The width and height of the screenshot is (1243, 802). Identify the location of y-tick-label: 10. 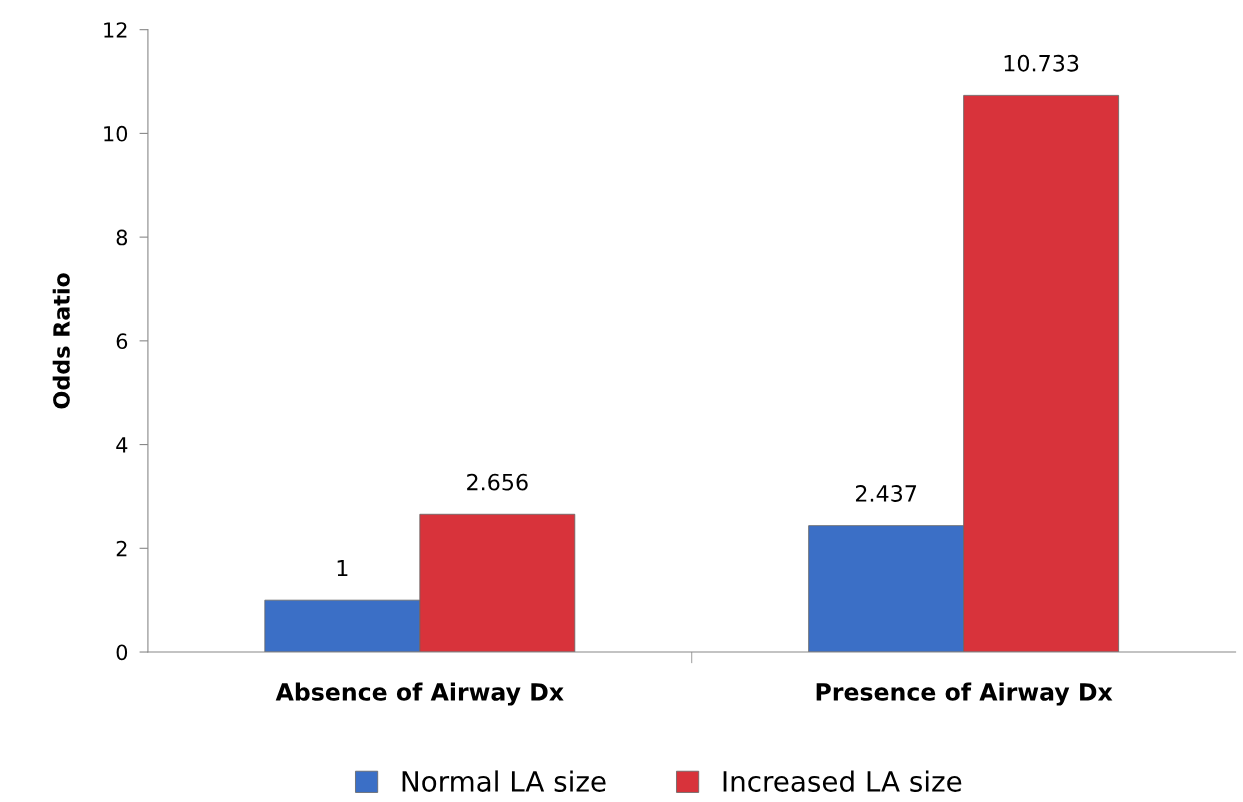
(116, 133).